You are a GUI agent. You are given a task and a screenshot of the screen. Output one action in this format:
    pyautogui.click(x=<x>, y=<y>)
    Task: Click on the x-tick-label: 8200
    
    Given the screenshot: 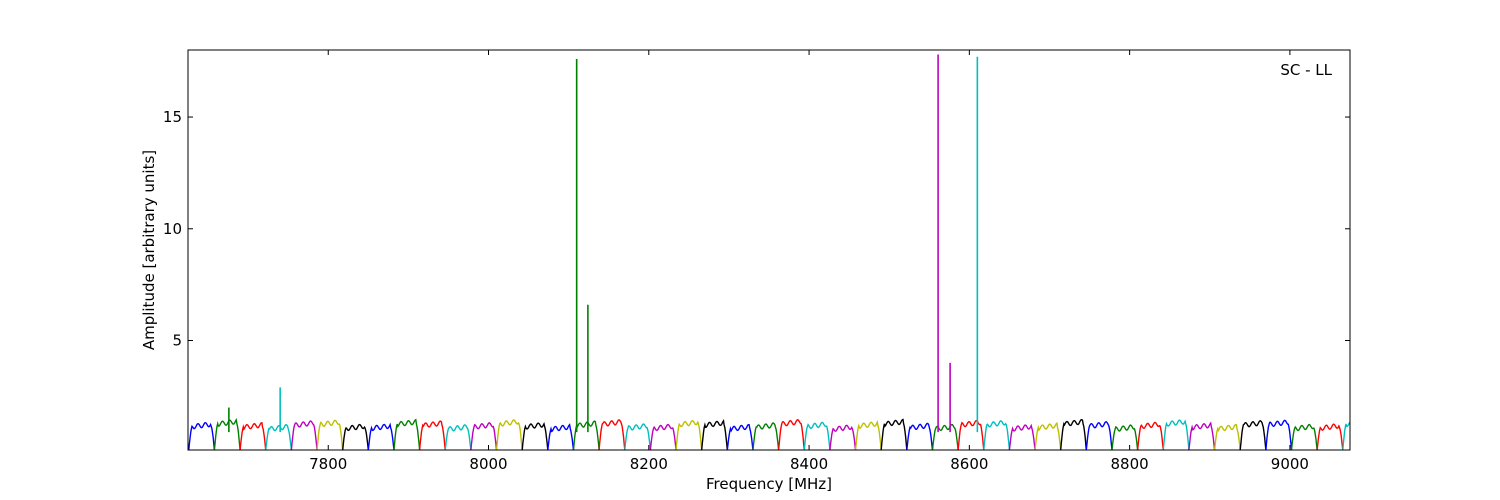 What is the action you would take?
    pyautogui.click(x=649, y=464)
    